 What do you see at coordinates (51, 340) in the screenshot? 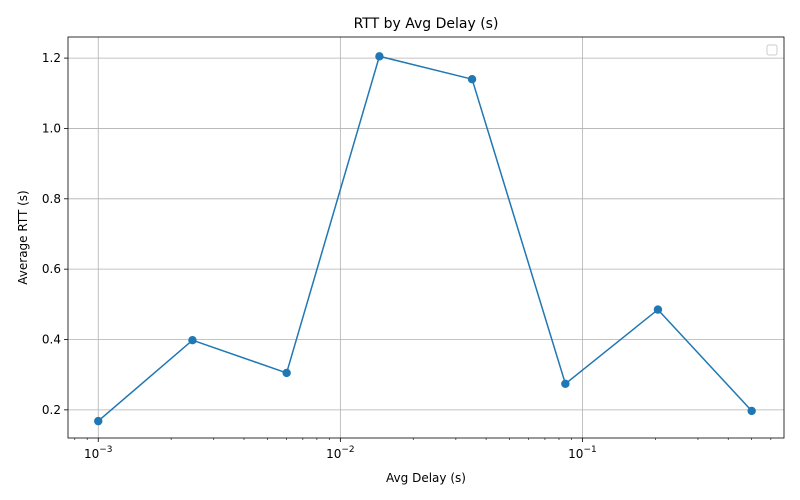
I see `y-tick-label: 0.4` at bounding box center [51, 340].